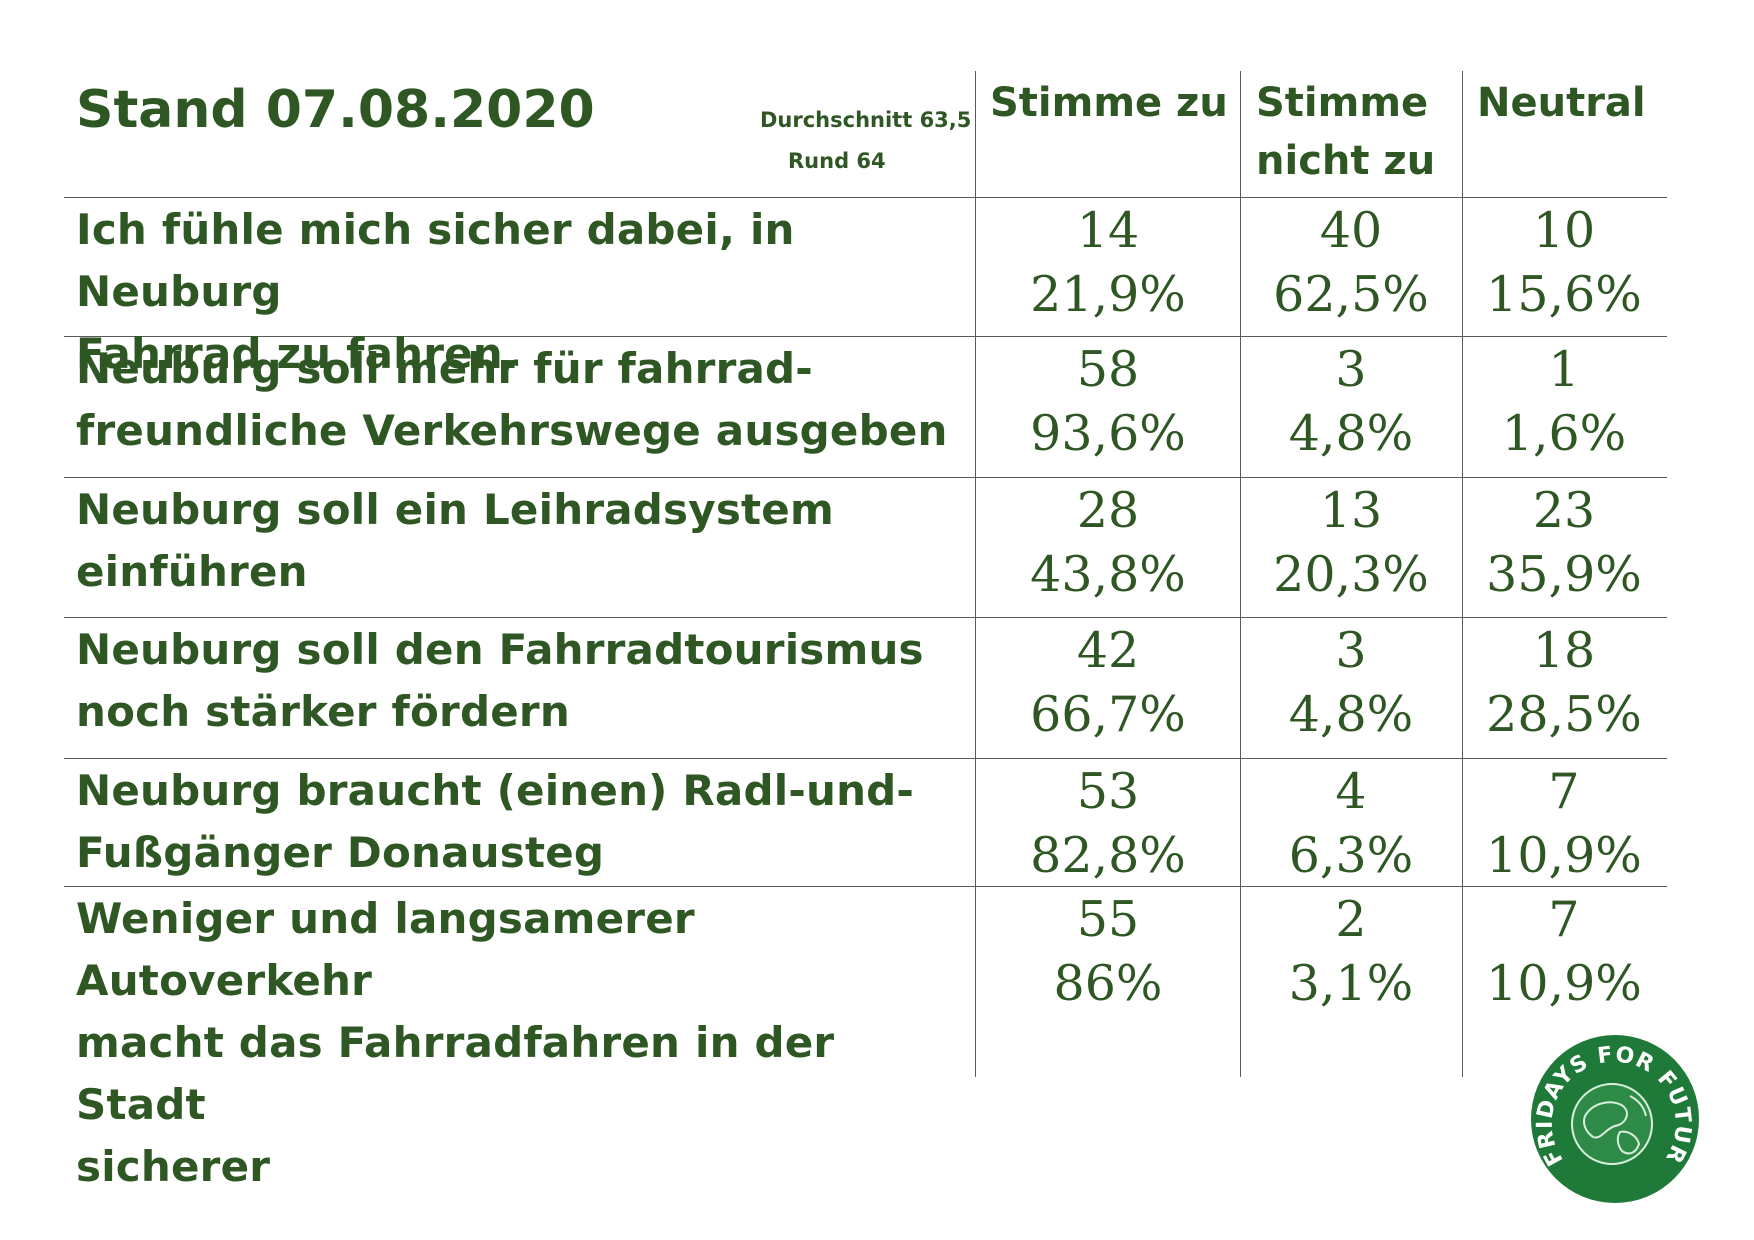 The image size is (1754, 1240). I want to click on row-label: Neuburg soll ein Leihradsystem einführen, so click(526, 541).